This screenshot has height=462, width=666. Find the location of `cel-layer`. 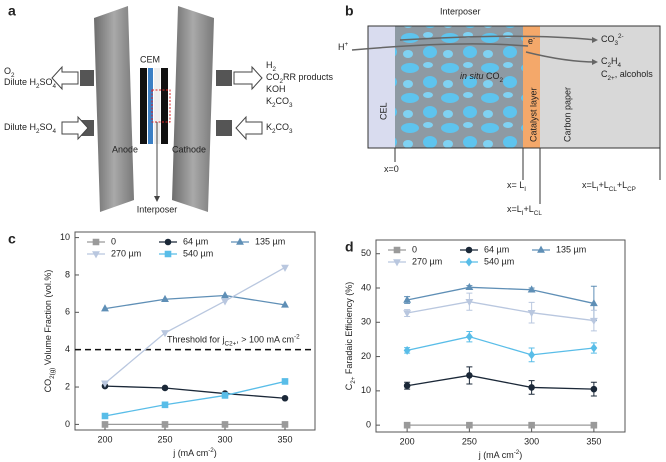

cel-layer is located at coordinates (381, 87).